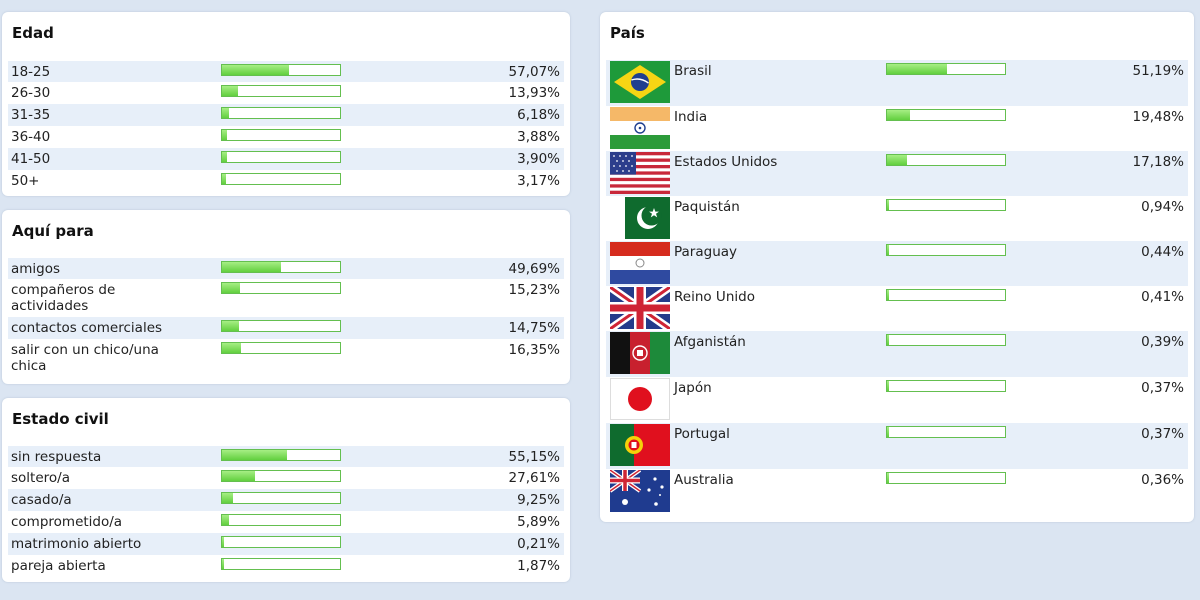  I want to click on list-item: 50+ 3,17%, so click(286, 181).